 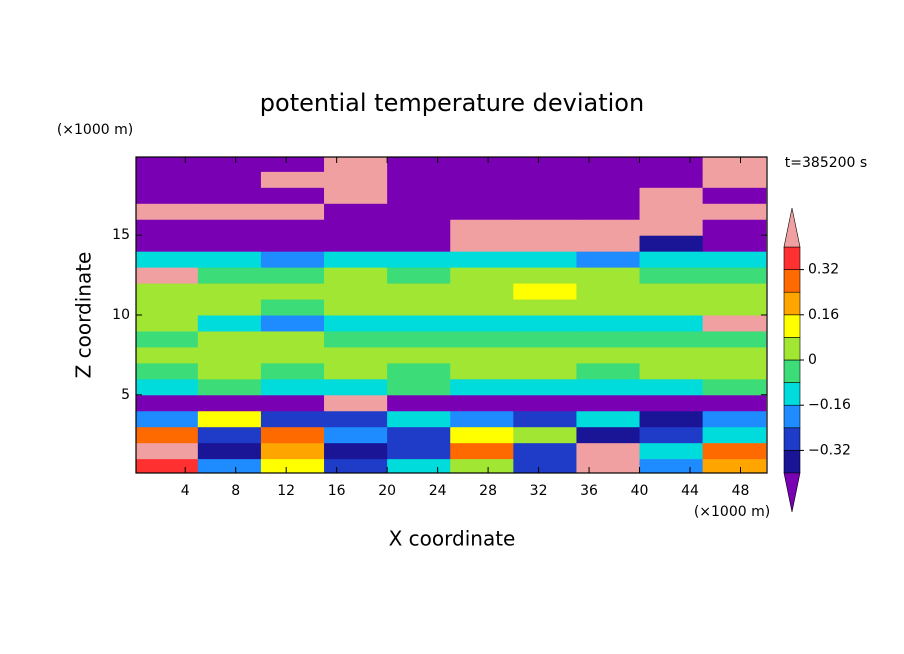 What do you see at coordinates (539, 491) in the screenshot?
I see `x-tick-label: 32` at bounding box center [539, 491].